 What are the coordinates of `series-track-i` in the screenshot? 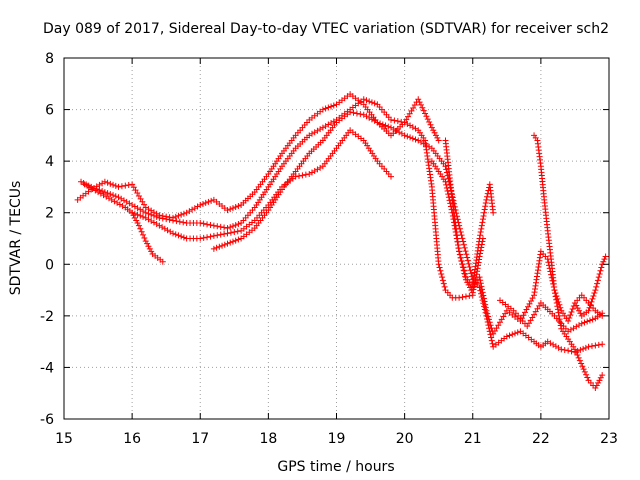 It's located at (568, 228).